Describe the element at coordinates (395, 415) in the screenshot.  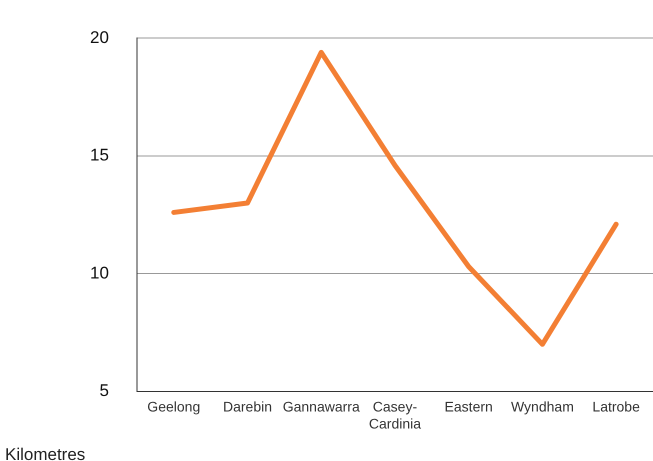
I see `x-tick-label: Casey-Cardinia` at that location.